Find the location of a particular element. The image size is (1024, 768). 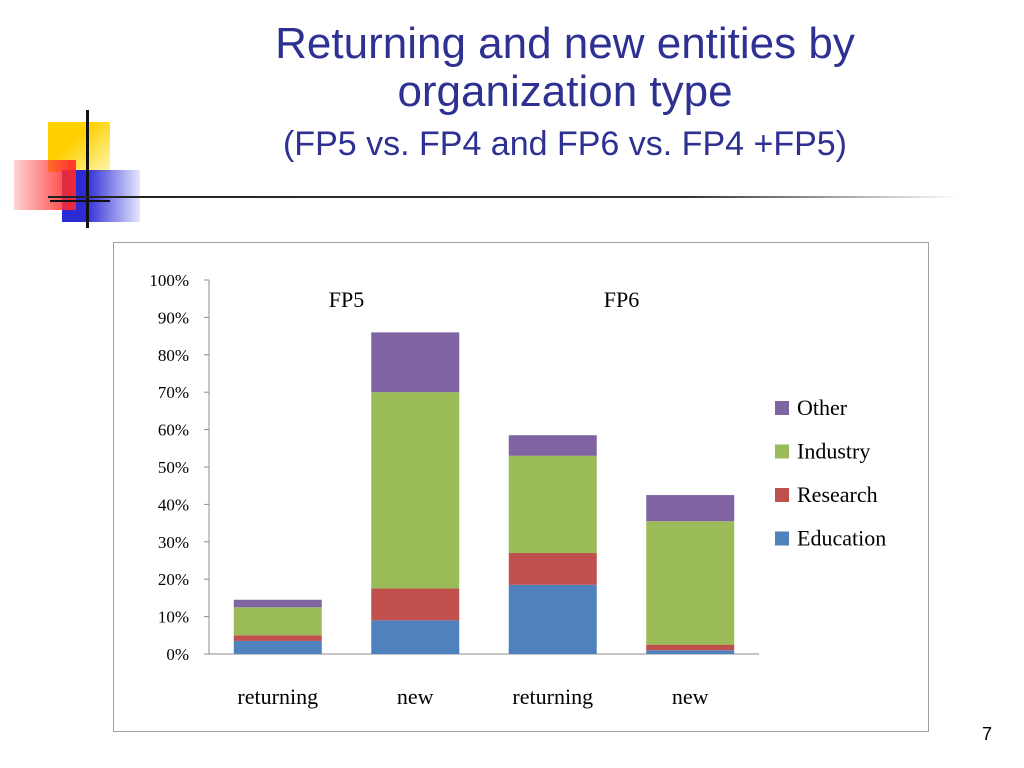

legend-label-research: Research is located at coordinates (837, 494).